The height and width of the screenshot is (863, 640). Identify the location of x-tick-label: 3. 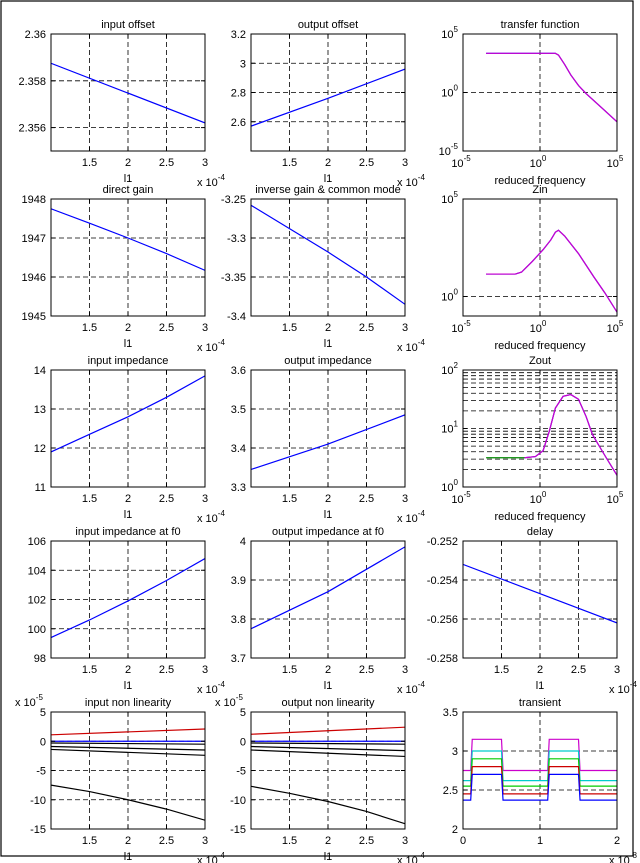
(205, 670).